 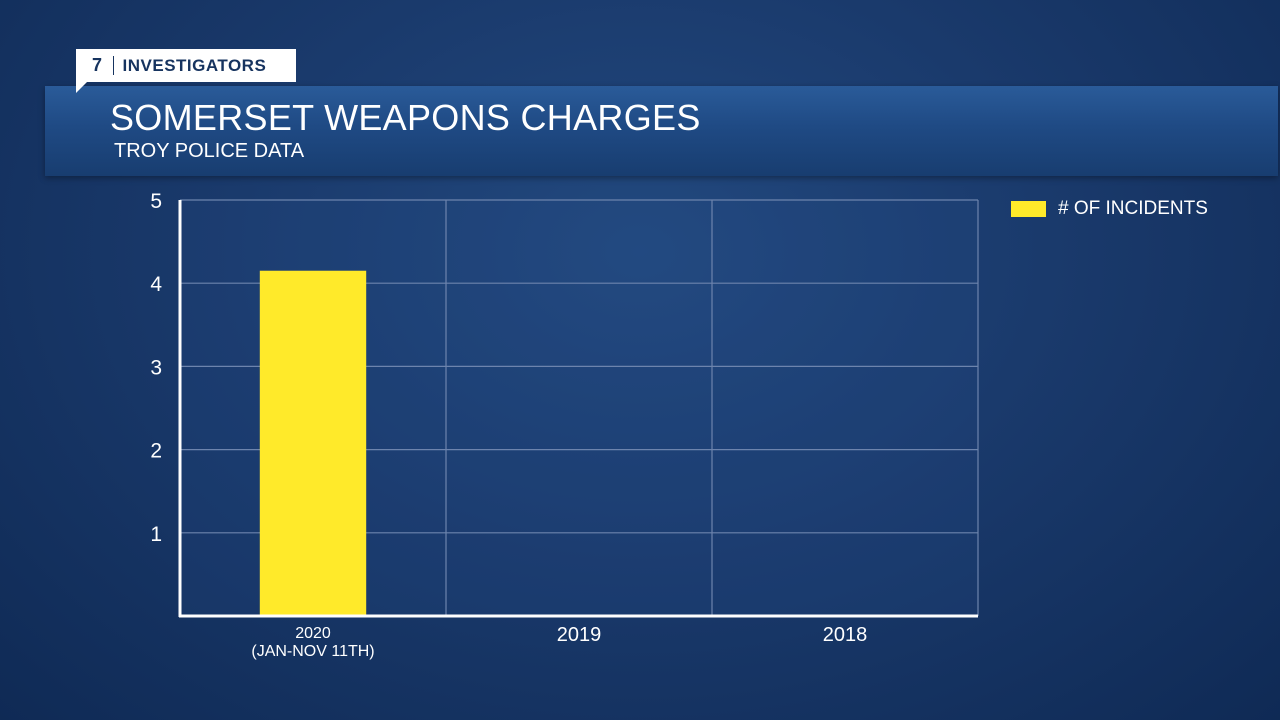 I want to click on y-tick-label: 3, so click(x=156, y=367).